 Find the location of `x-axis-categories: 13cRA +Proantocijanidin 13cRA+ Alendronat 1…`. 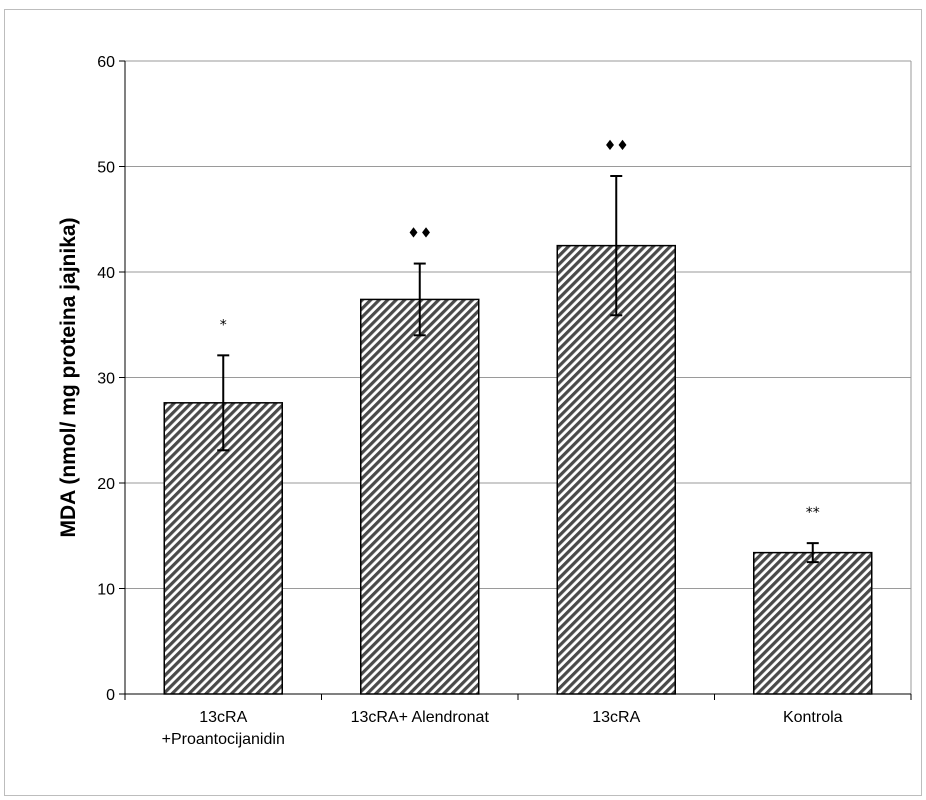

x-axis-categories: 13cRA +Proantocijanidin 13cRA+ Alendronat 1… is located at coordinates (518, 721).